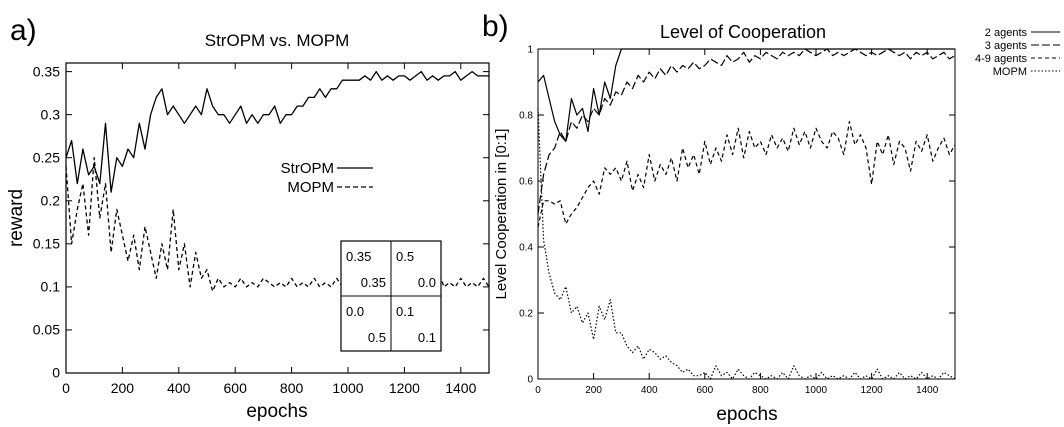 The image size is (1064, 427). I want to click on payoff-cell-top: 0.5, so click(405, 256).